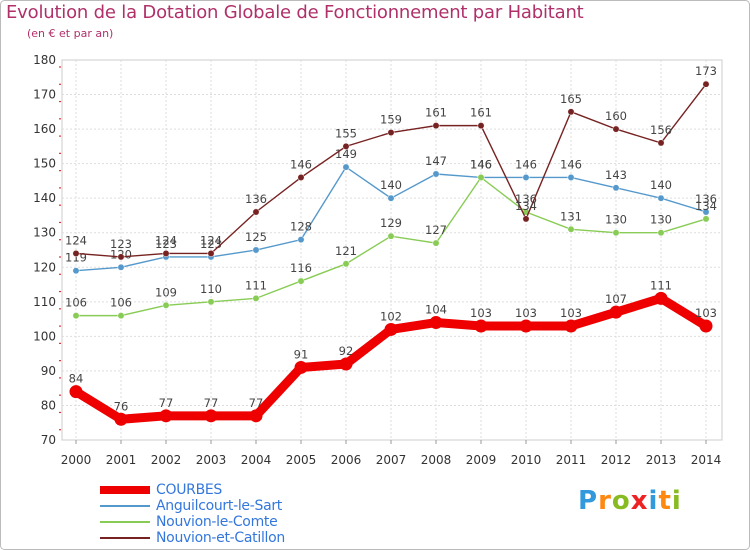  What do you see at coordinates (616, 460) in the screenshot?
I see `x-tick-label: 2012` at bounding box center [616, 460].